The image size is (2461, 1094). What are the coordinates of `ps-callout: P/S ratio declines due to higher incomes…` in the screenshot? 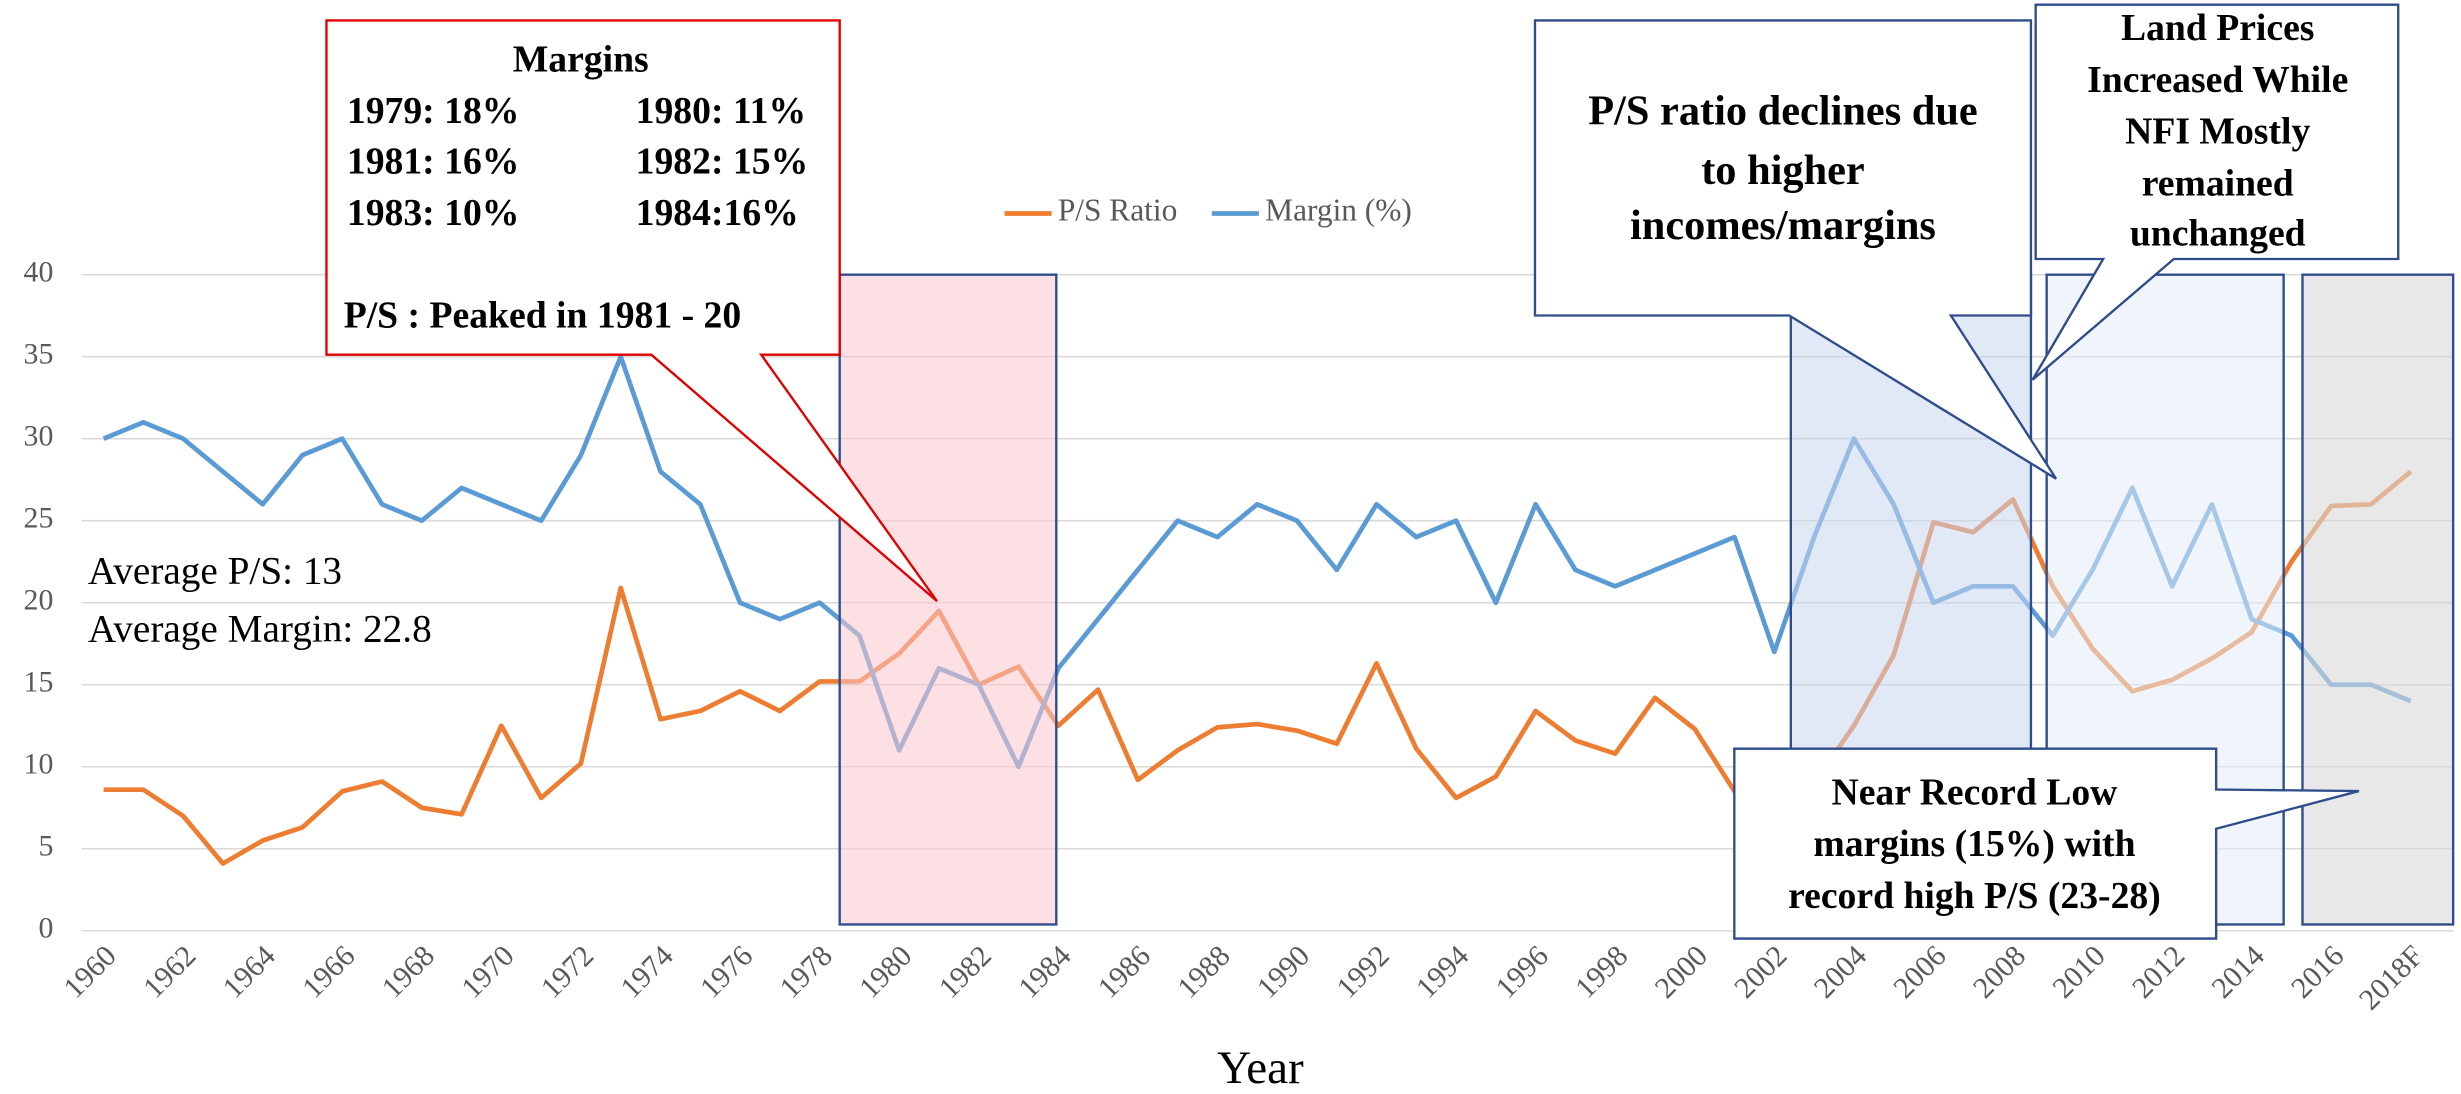 It's located at (1795, 249).